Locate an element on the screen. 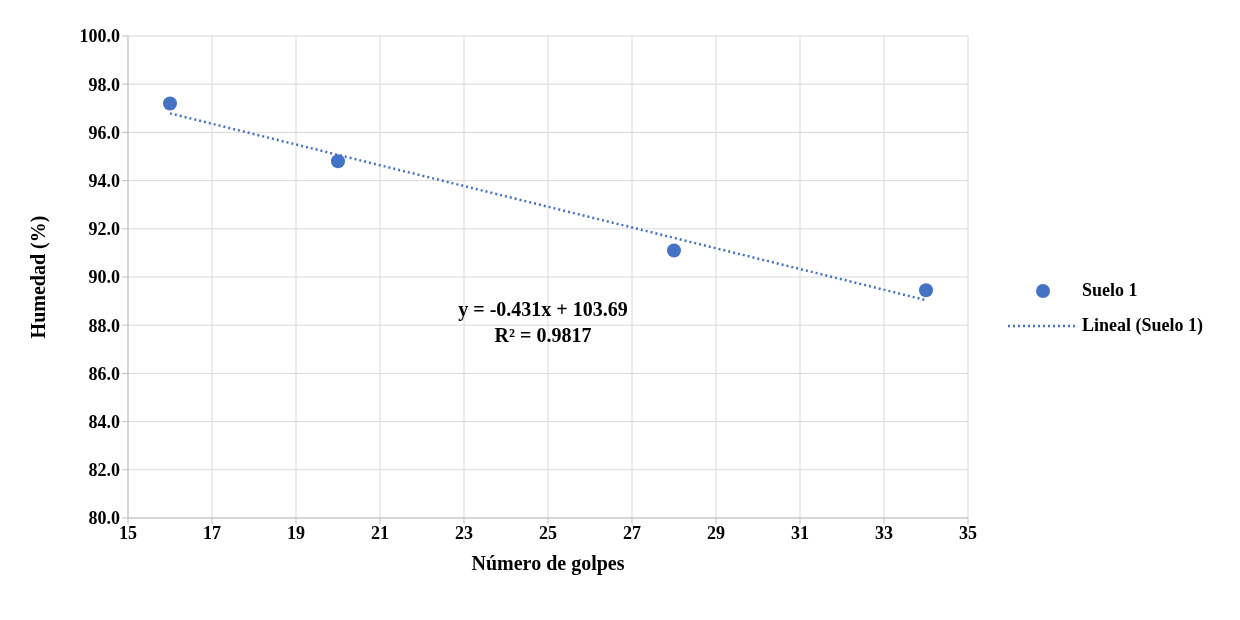 This screenshot has height=620, width=1240. legend-label: Lineal (Suelo 1) is located at coordinates (1143, 325).